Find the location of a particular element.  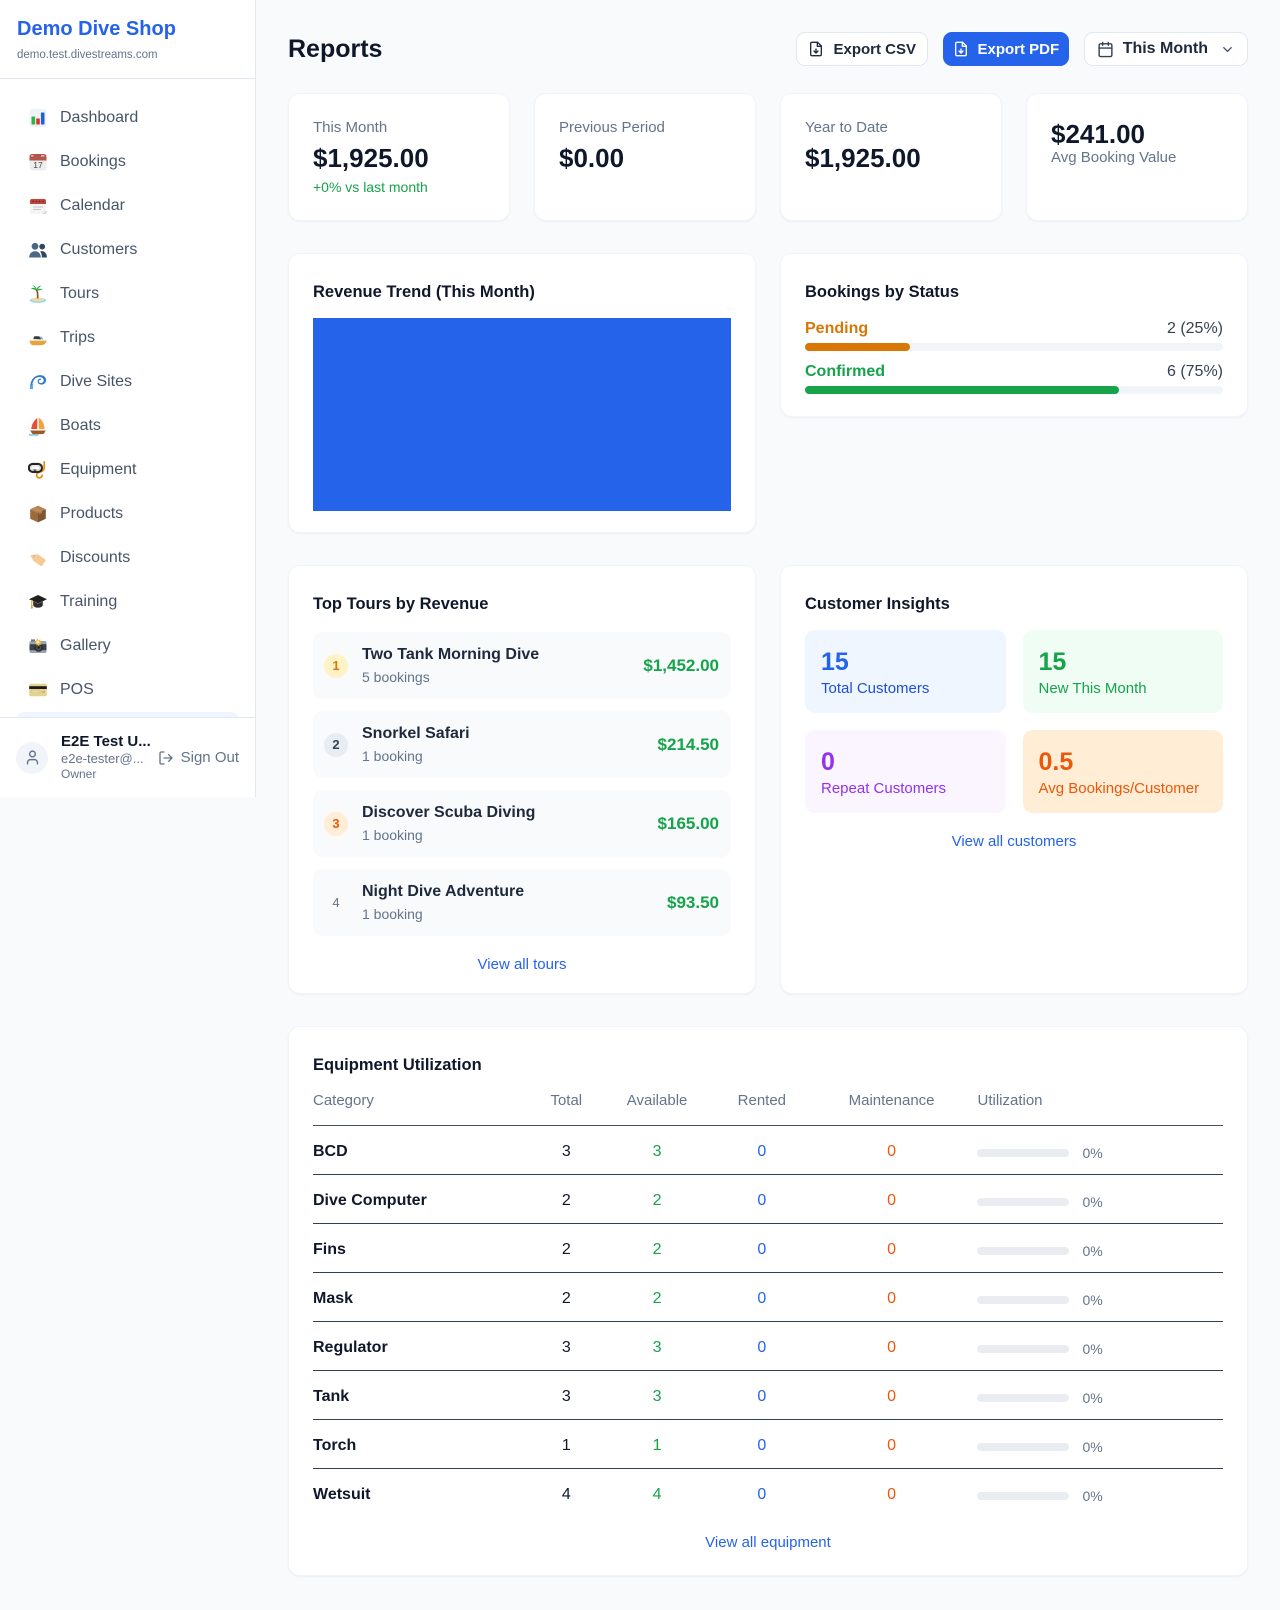

svg-text: 17 is located at coordinates (38, 165).